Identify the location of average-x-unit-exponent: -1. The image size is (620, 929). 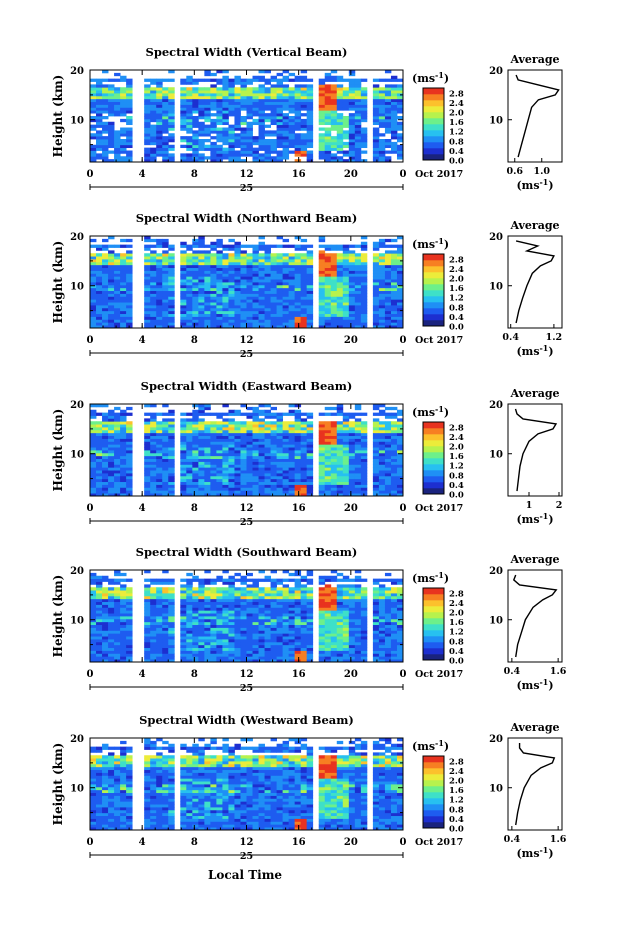
(544, 348).